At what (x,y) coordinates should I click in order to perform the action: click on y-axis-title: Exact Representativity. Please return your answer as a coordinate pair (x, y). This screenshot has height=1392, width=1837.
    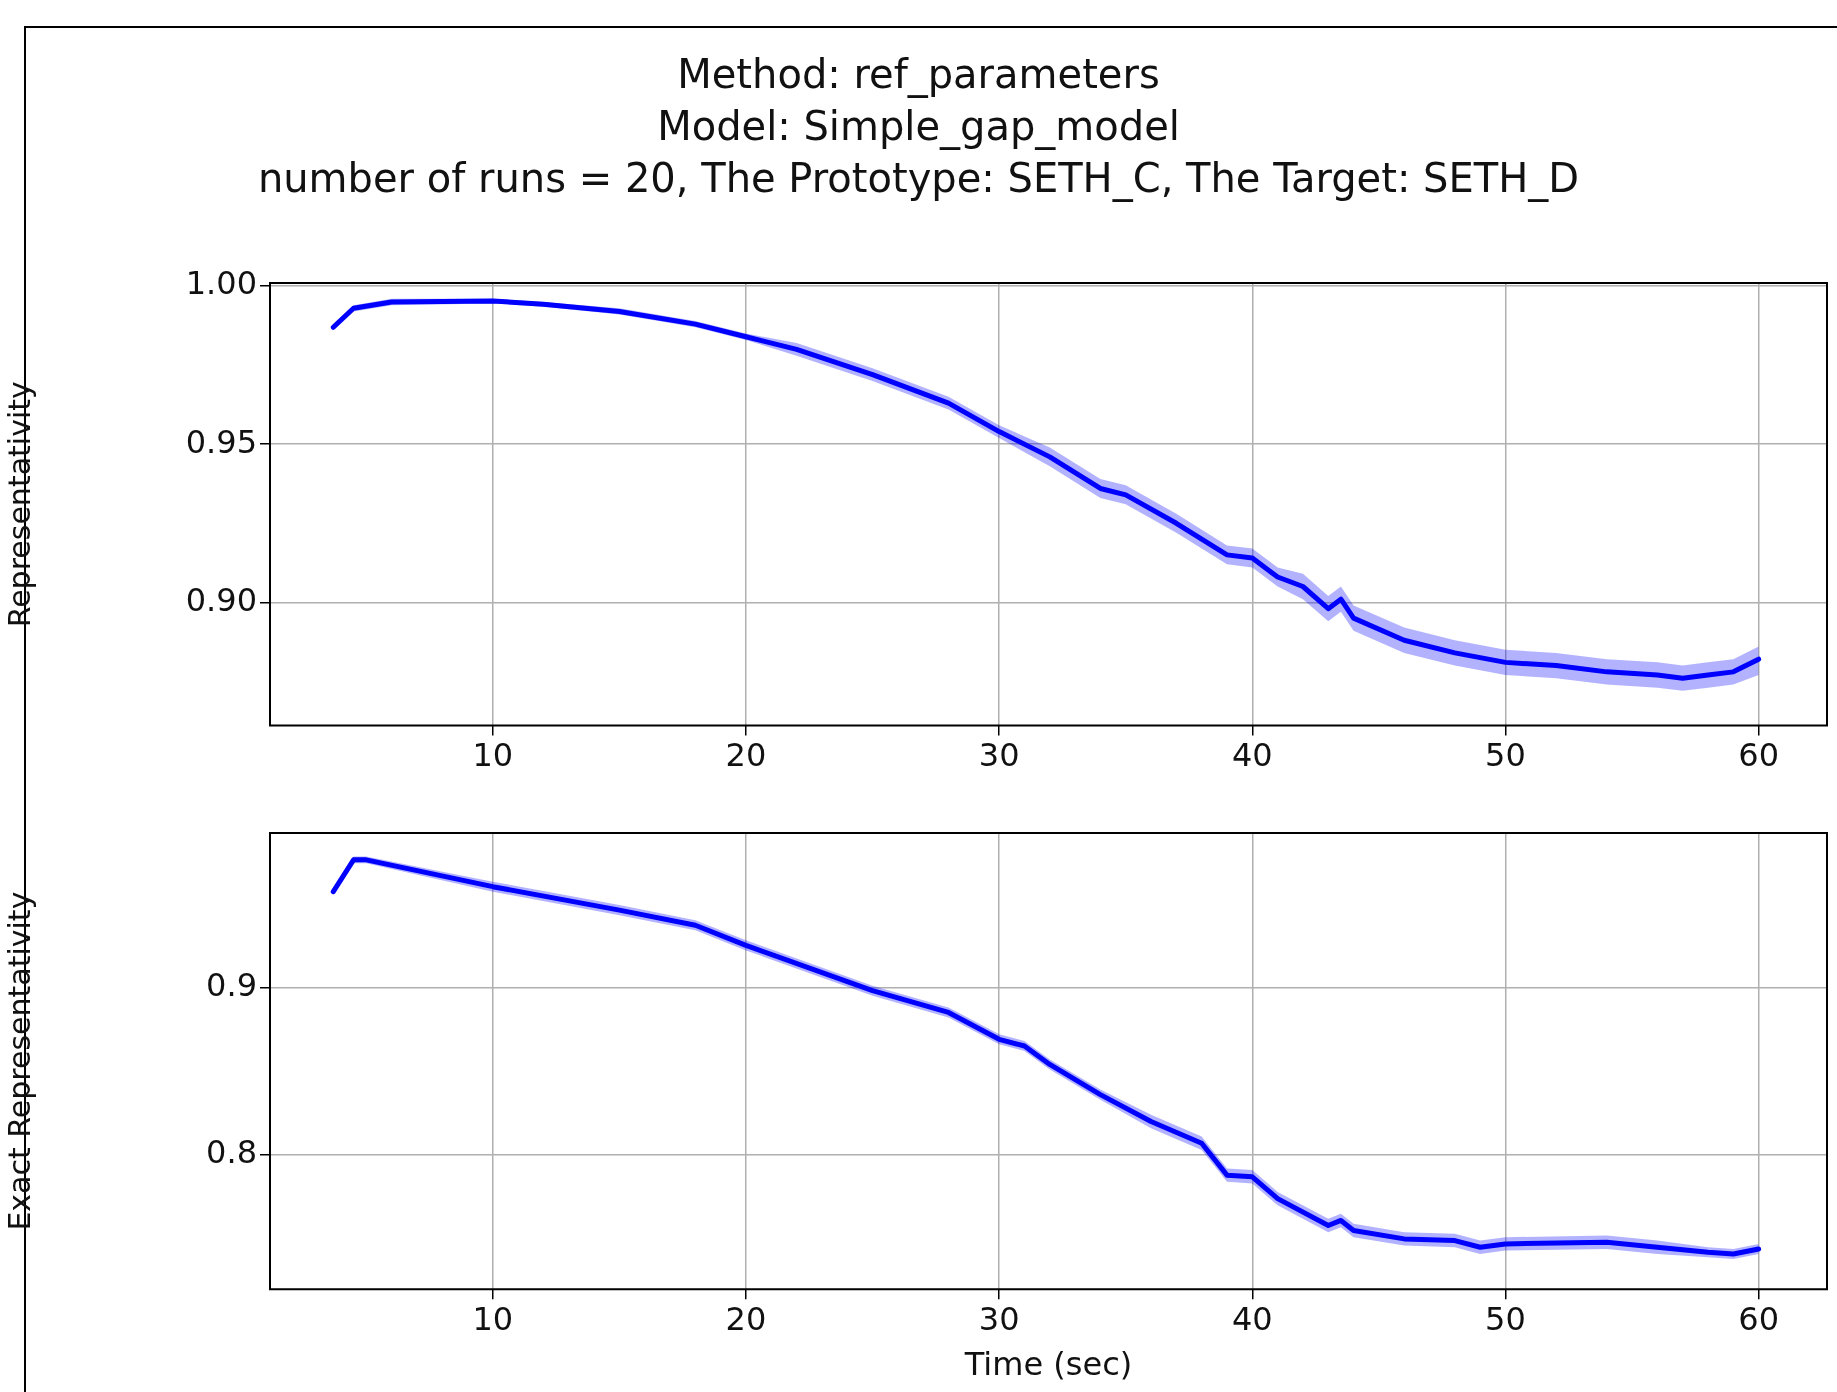
    Looking at the image, I should click on (19, 1061).